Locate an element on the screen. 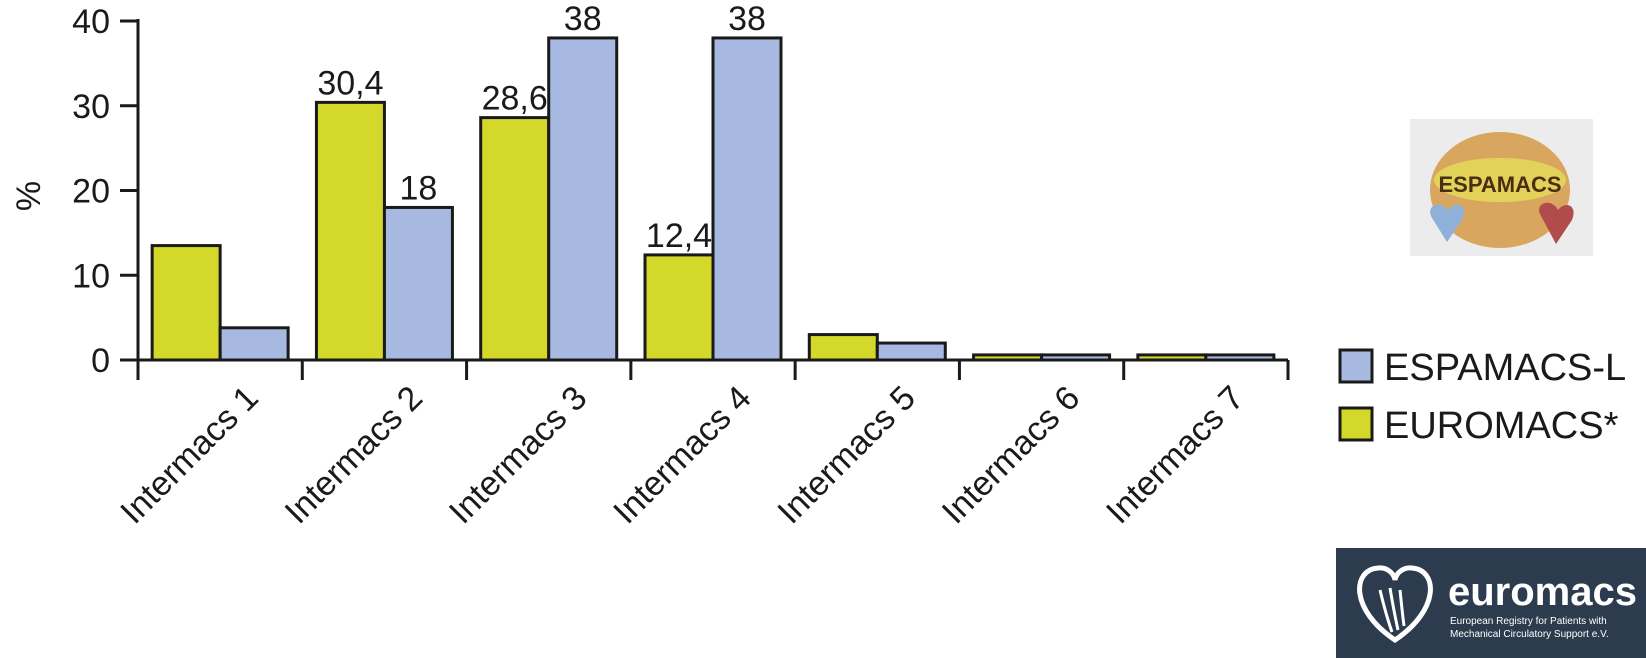 Image resolution: width=1646 pixels, height=658 pixels. euromacs-logo-background is located at coordinates (1491, 603).